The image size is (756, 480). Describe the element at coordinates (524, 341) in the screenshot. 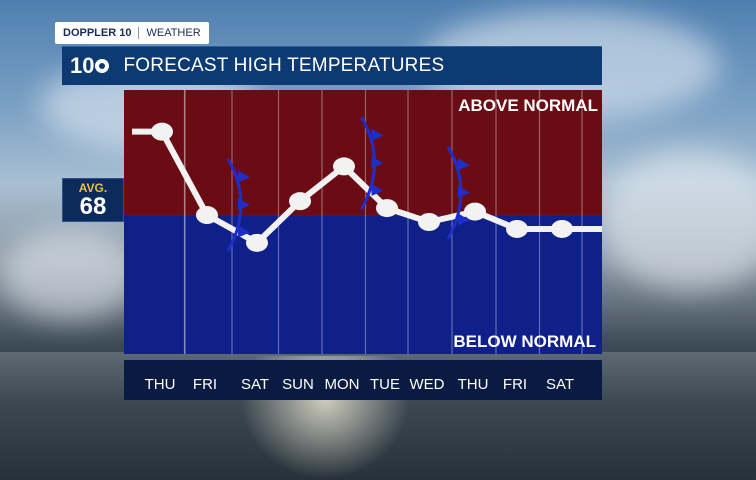

I see `below-normal-label: BELOW NORMAL` at that location.